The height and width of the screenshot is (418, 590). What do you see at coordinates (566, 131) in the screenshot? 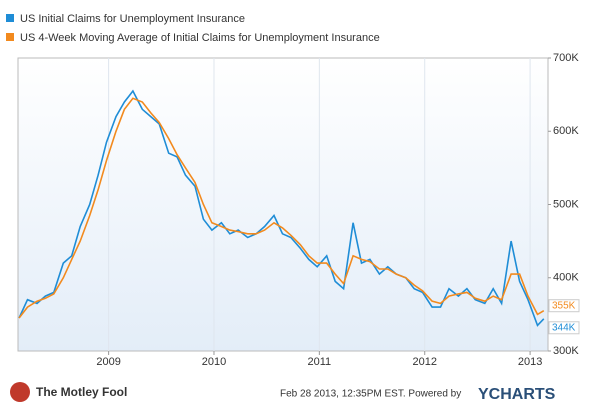
I see `y-tick-label: 600K` at bounding box center [566, 131].